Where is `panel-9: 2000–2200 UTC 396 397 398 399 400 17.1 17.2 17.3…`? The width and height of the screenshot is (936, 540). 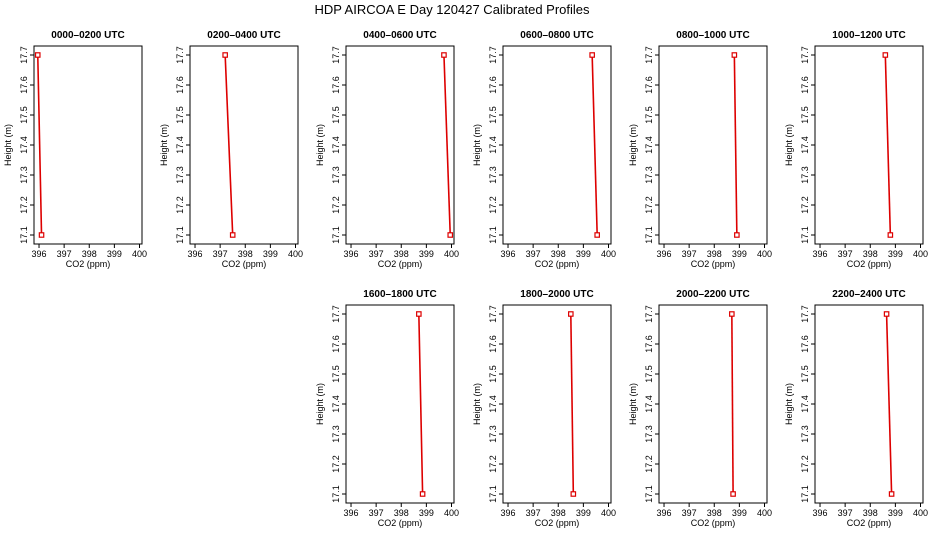
panel-9: 2000–2200 UTC 396 397 398 399 400 17.1 17.2 17.3… is located at coordinates (700, 408).